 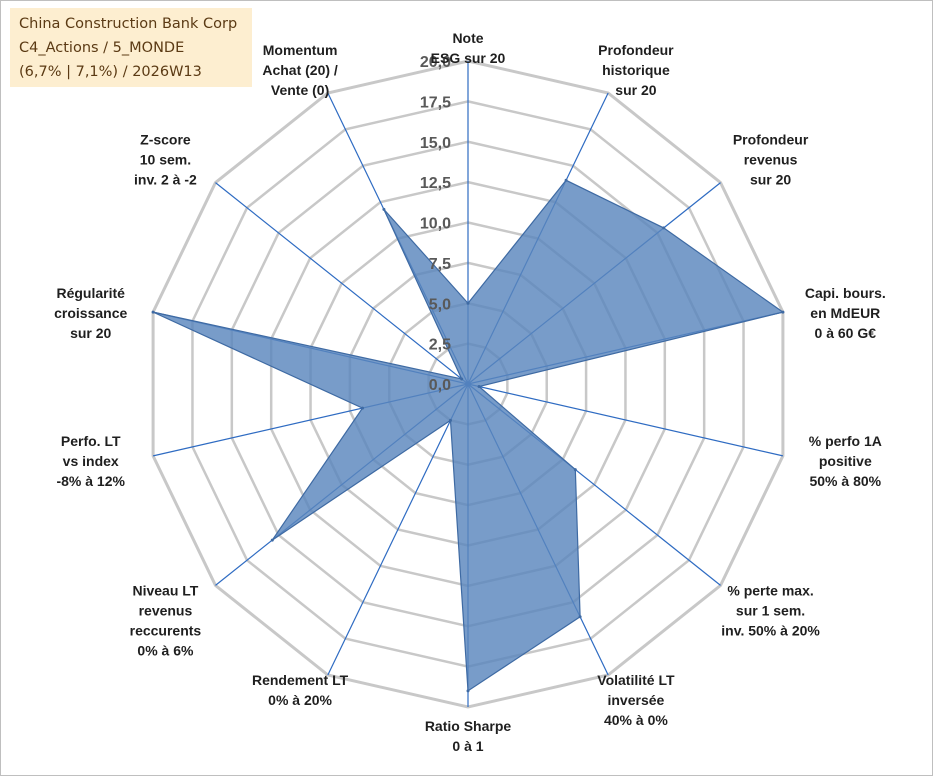 I want to click on axis-label-line: 50% à 80%, so click(x=845, y=481).